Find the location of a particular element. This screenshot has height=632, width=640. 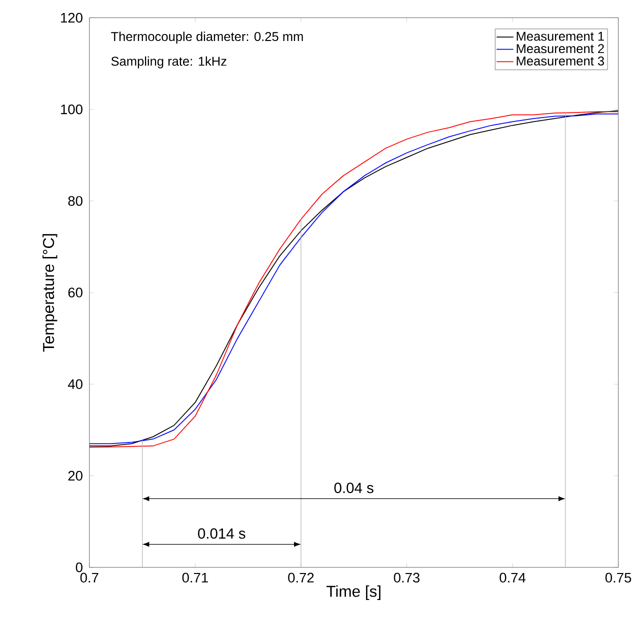

y-tick-label: 20 is located at coordinates (75, 476).